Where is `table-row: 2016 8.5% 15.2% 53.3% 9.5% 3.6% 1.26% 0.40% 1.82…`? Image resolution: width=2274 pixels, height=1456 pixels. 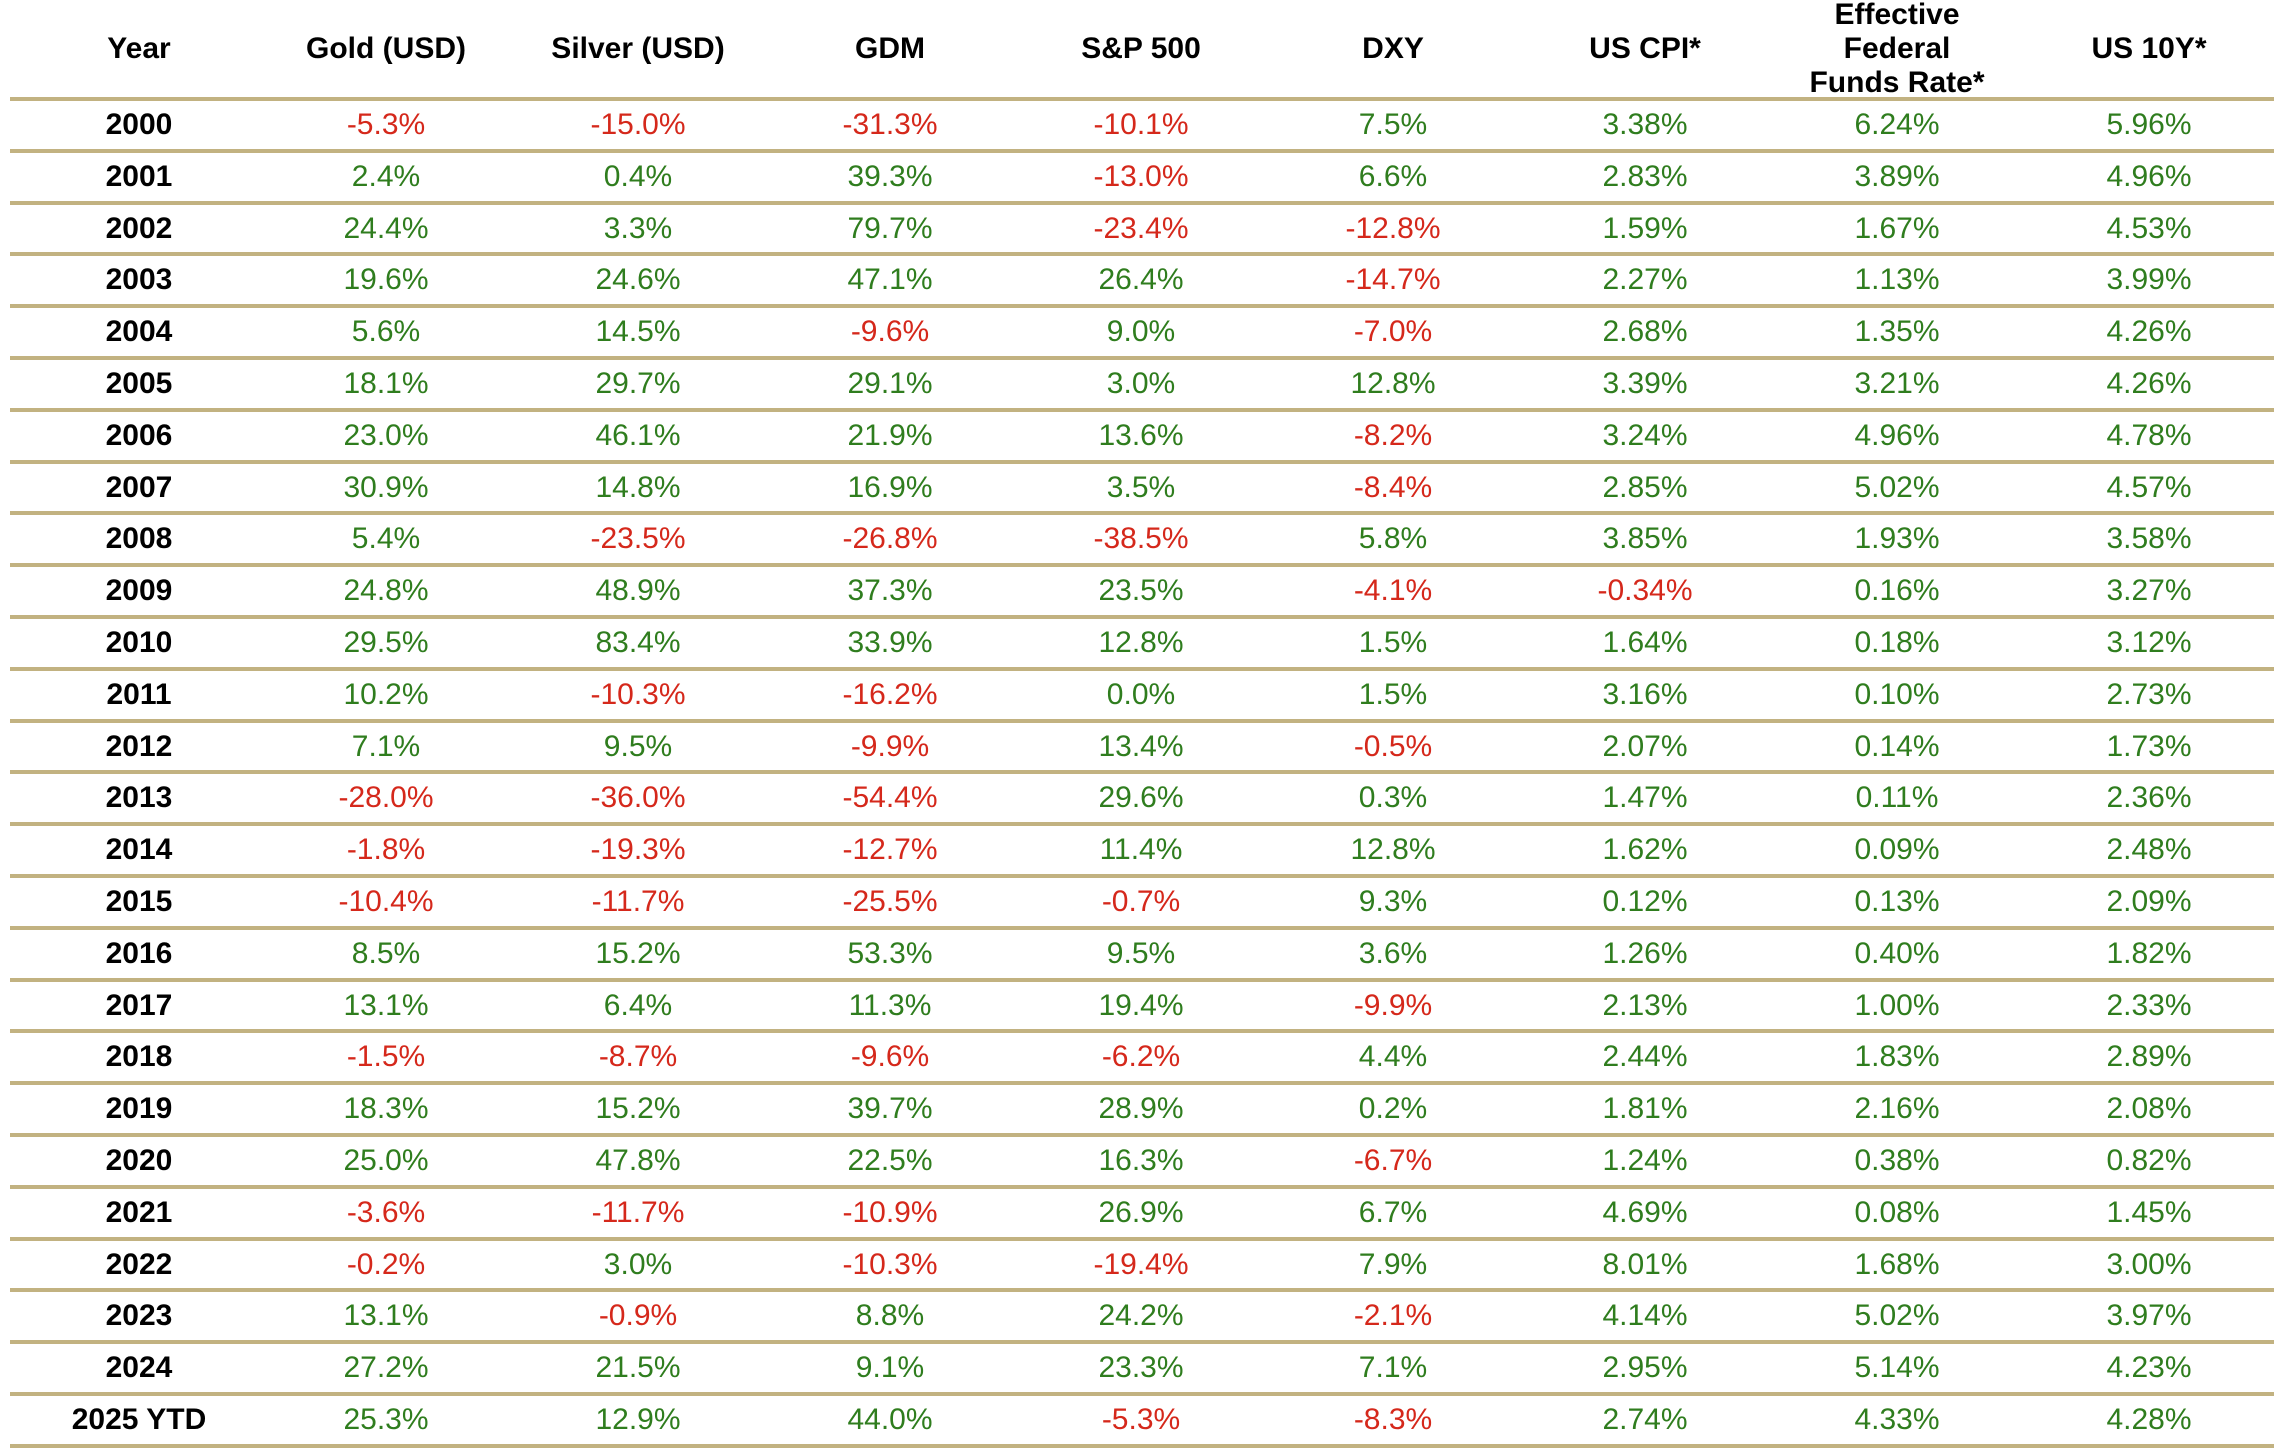 table-row: 2016 8.5% 15.2% 53.3% 9.5% 3.6% 1.26% 0.40% 1.82… is located at coordinates (1142, 956).